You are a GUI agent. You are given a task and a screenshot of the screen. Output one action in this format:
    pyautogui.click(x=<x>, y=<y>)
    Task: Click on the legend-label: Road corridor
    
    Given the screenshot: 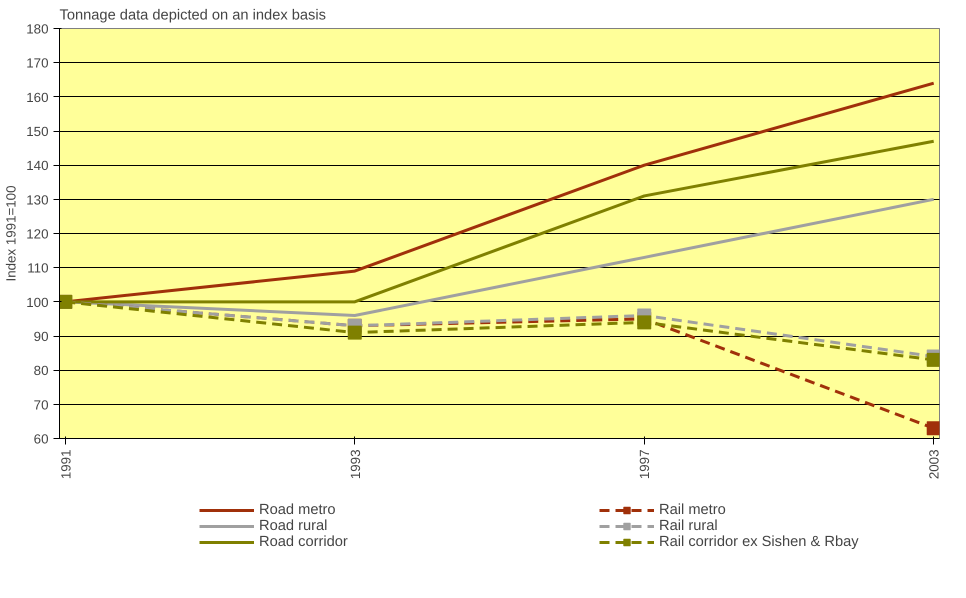 What is the action you would take?
    pyautogui.click(x=304, y=542)
    